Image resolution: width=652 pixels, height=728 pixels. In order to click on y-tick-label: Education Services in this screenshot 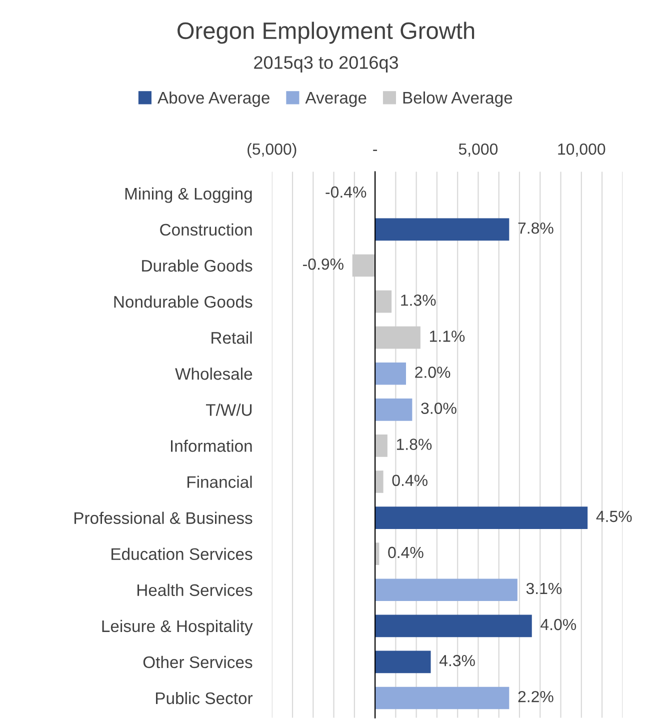, I will do `click(182, 554)`.